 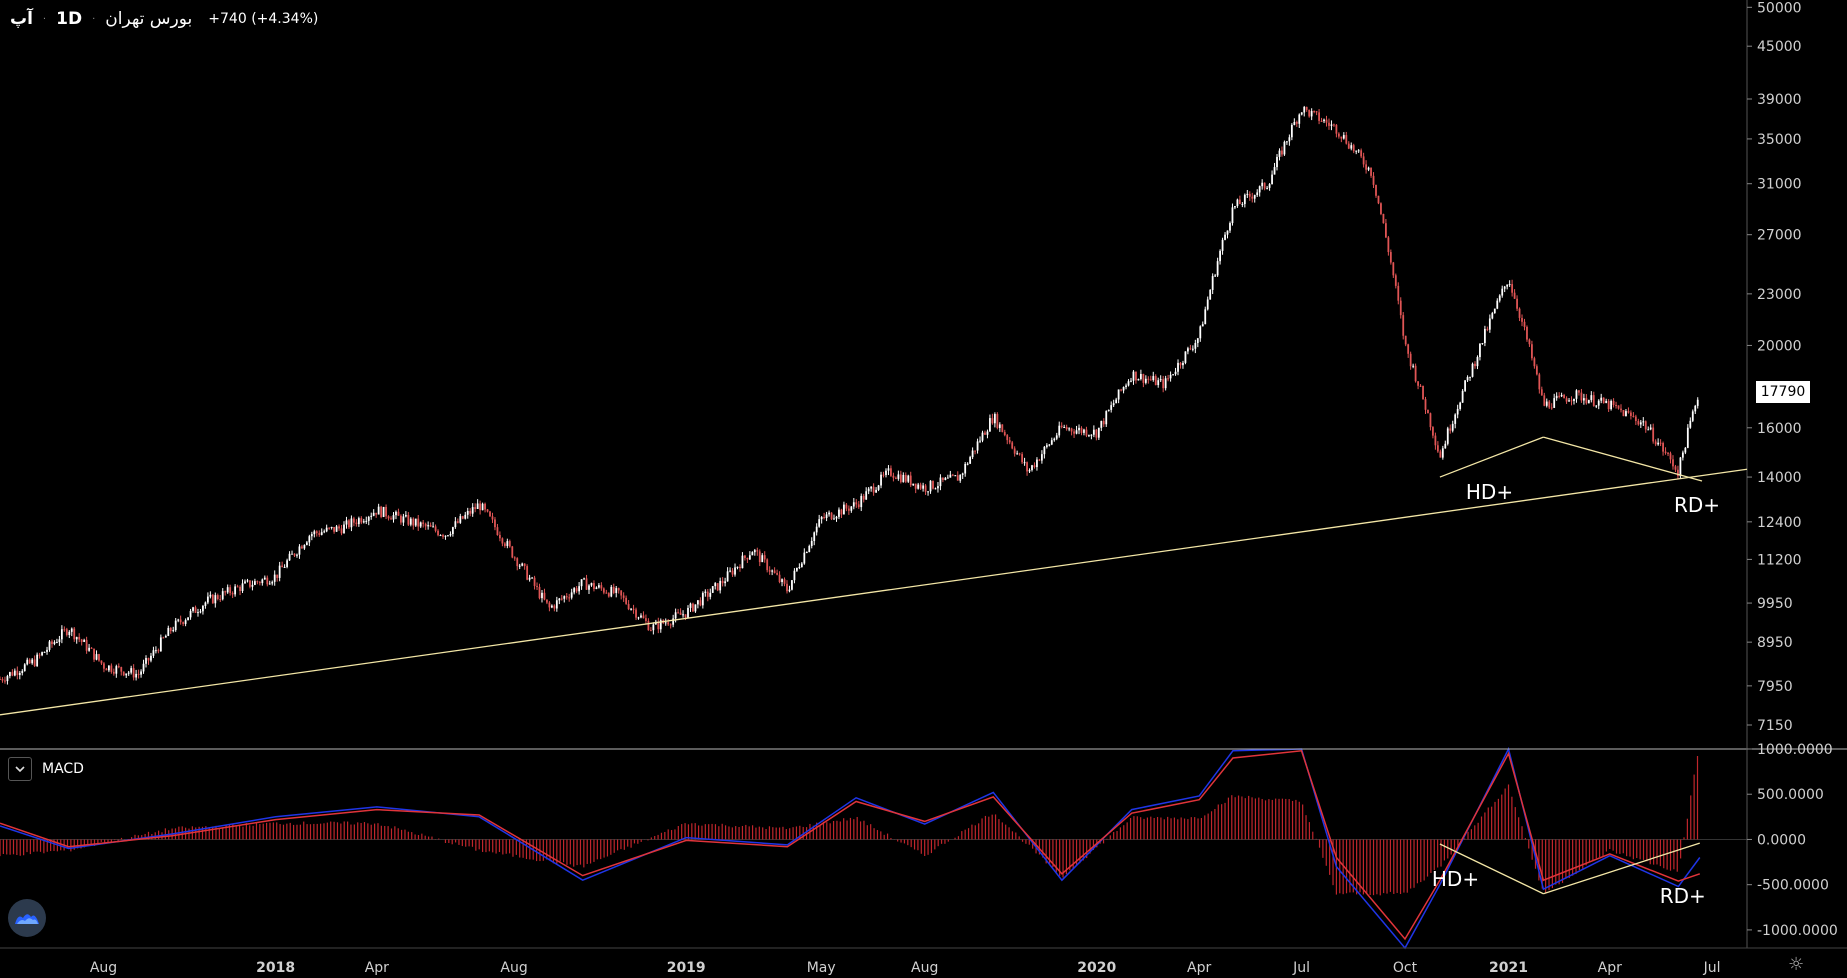 What do you see at coordinates (20, 769) in the screenshot?
I see `chevron-down-icon` at bounding box center [20, 769].